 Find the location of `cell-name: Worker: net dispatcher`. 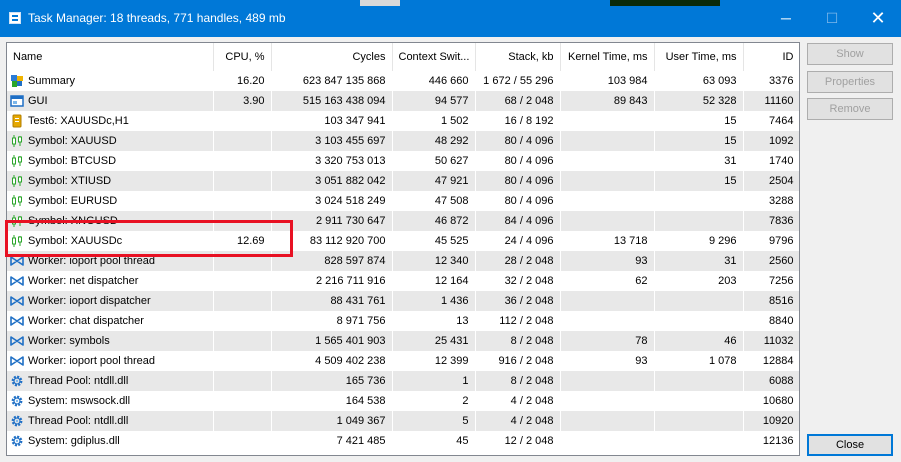

cell-name: Worker: net dispatcher is located at coordinates (110, 281).